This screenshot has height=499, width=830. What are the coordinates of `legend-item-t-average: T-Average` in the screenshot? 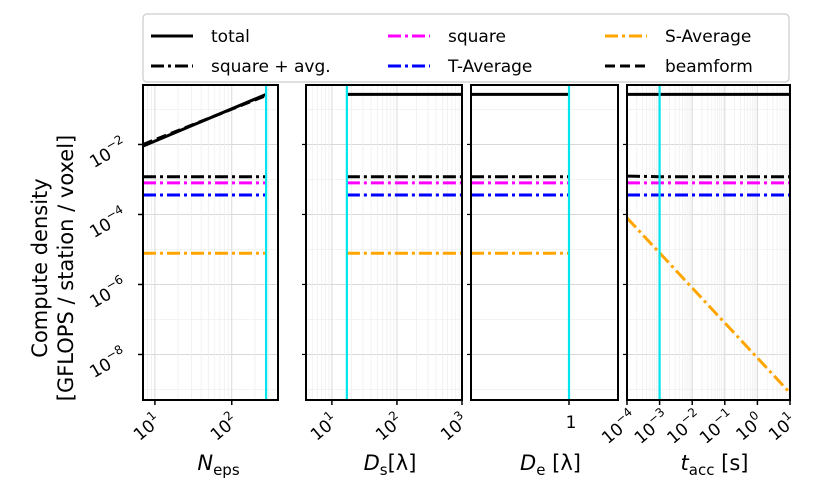 It's located at (460, 67).